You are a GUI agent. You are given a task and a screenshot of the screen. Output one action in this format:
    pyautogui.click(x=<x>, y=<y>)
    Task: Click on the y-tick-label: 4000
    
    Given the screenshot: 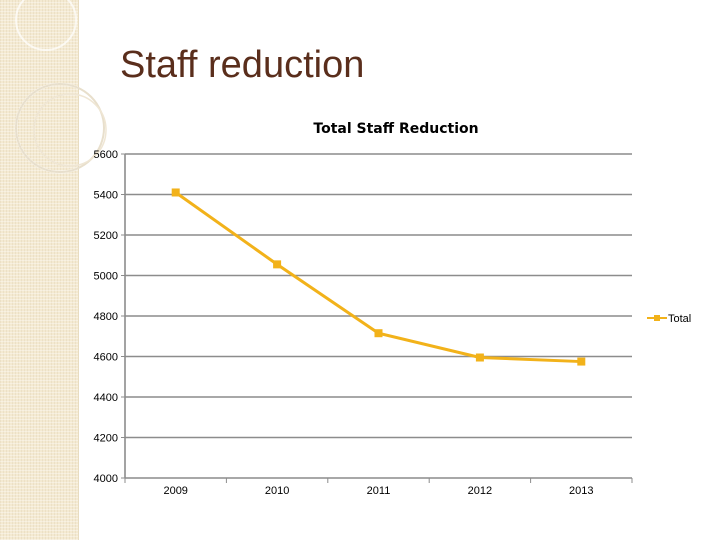 What is the action you would take?
    pyautogui.click(x=106, y=479)
    